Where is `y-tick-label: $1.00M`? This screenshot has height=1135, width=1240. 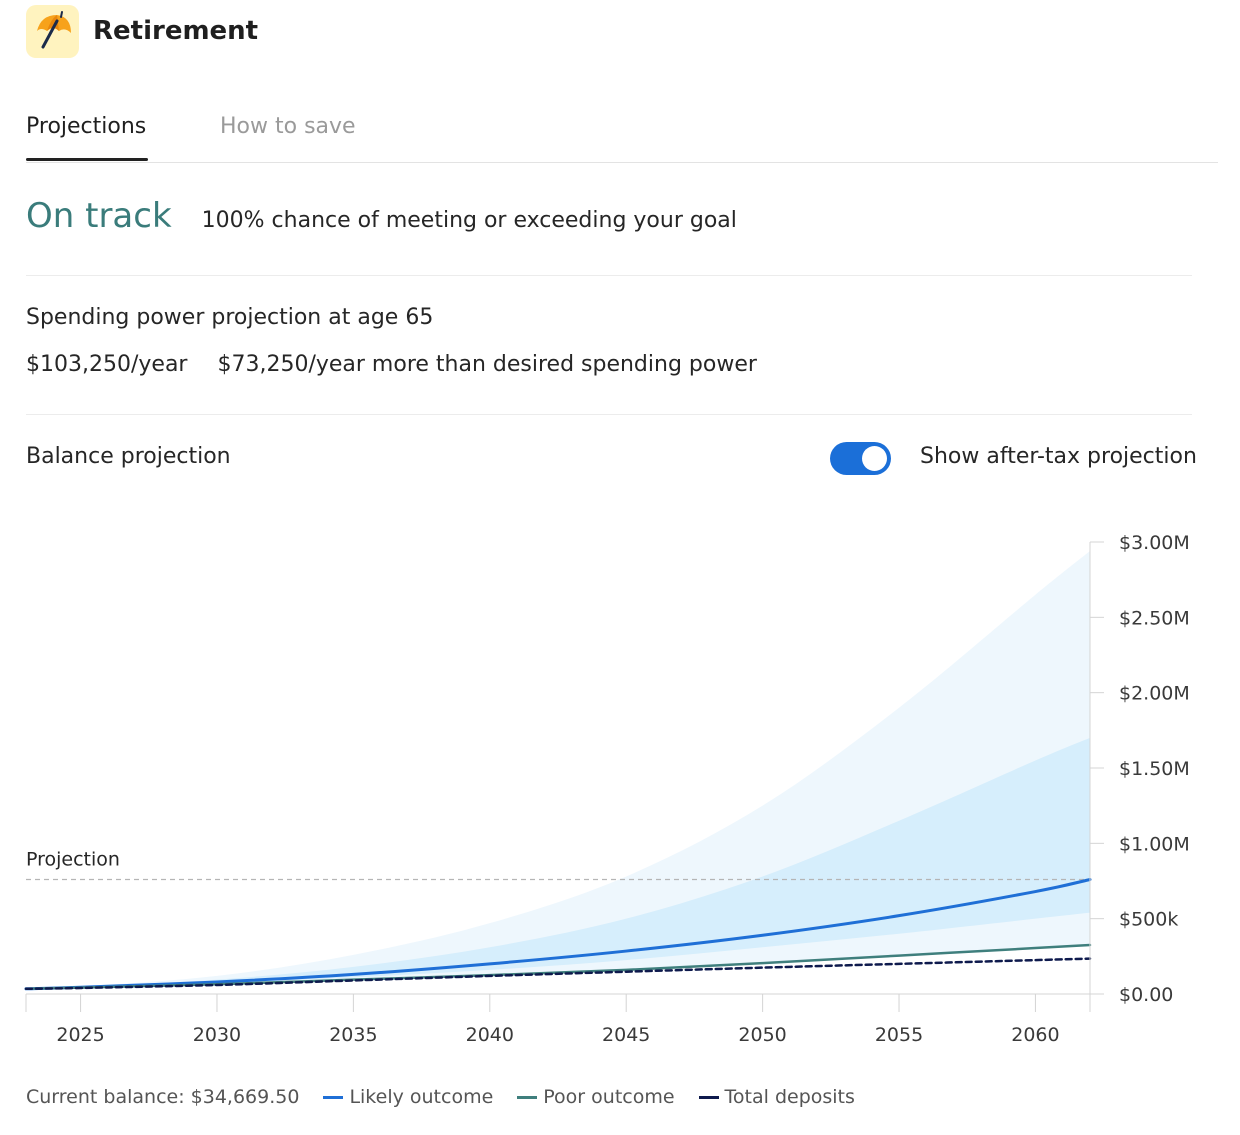
y-tick-label: $1.00M is located at coordinates (1154, 844).